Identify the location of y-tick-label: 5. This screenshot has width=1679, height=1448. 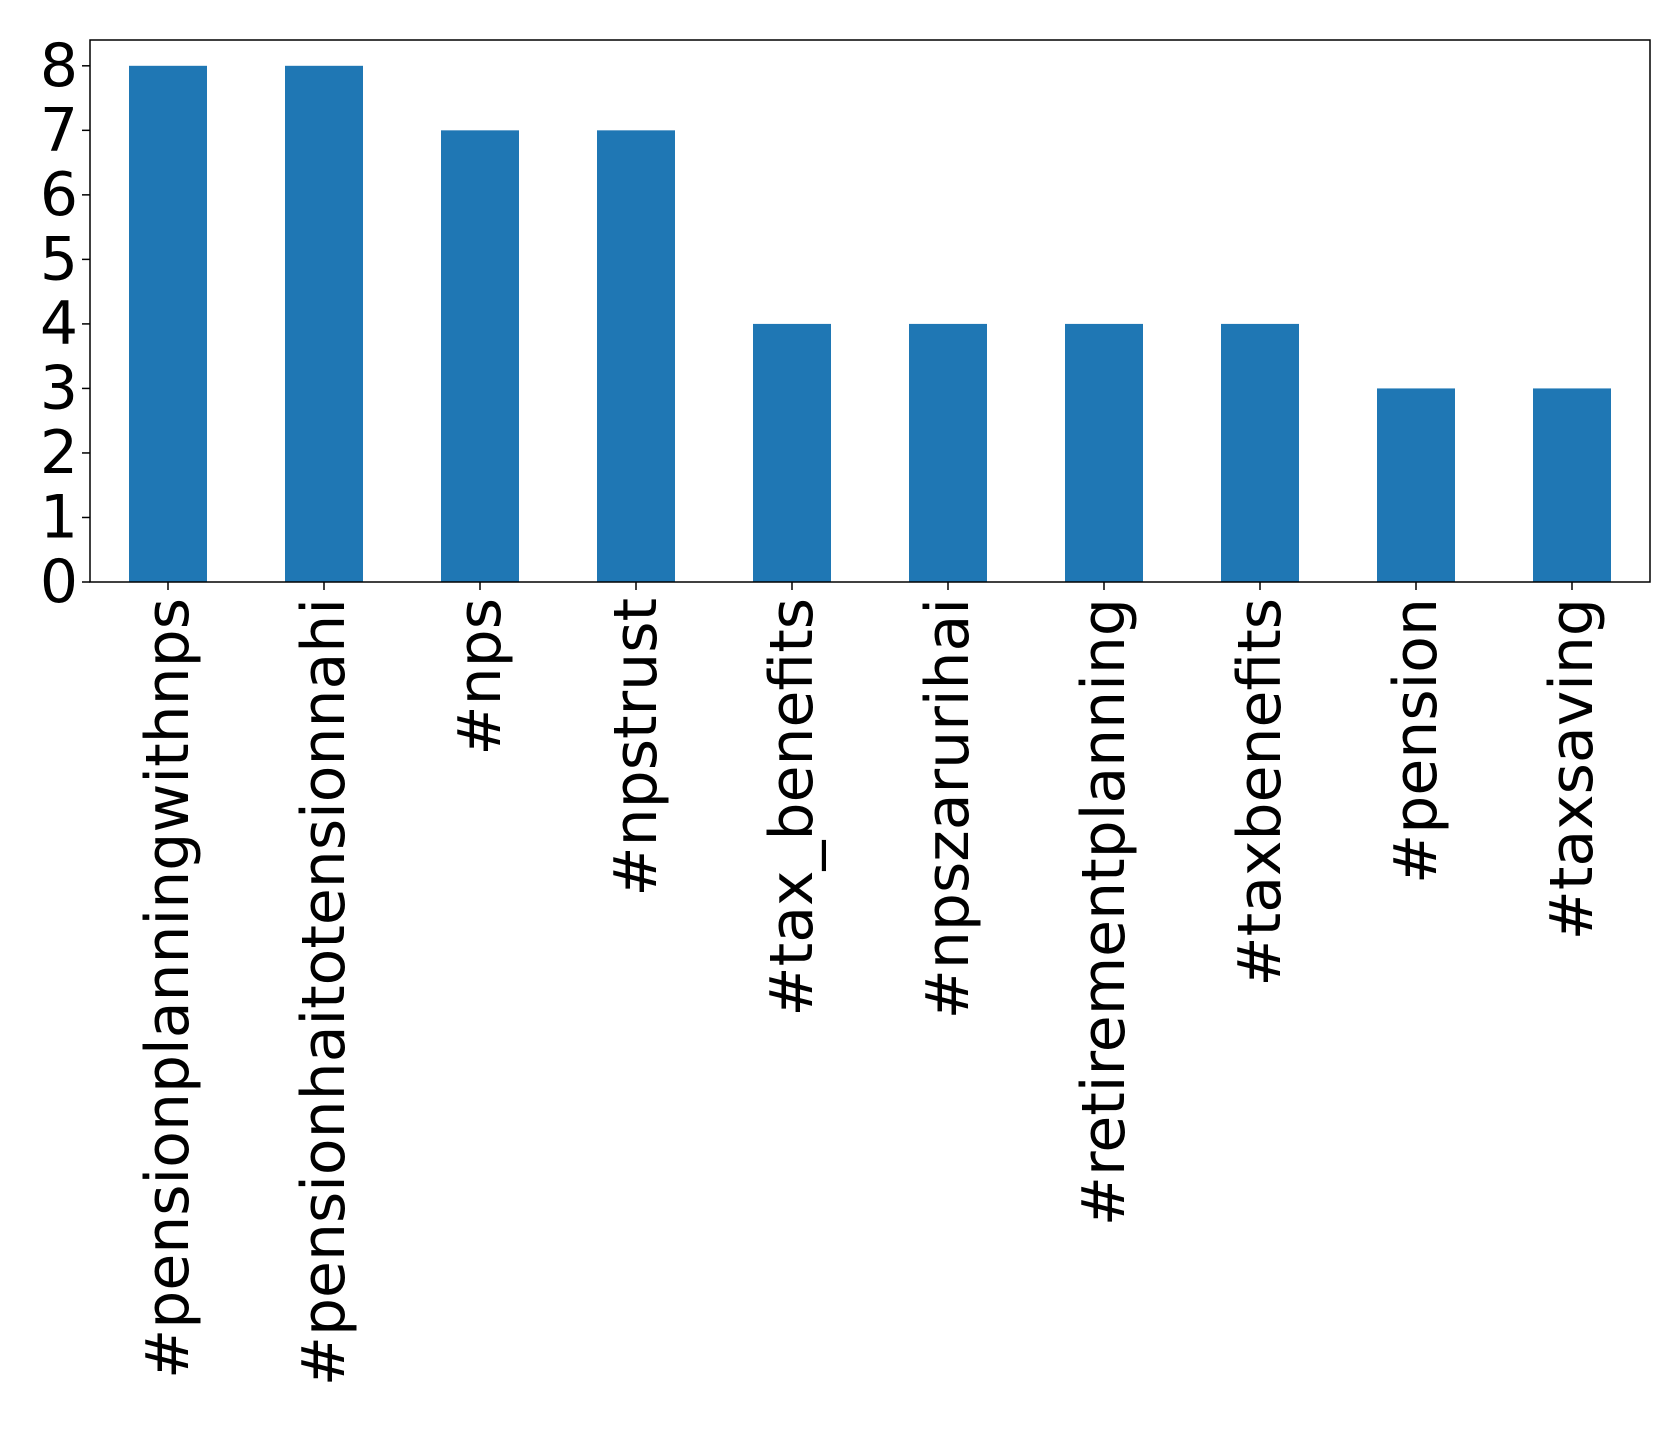
(59, 259).